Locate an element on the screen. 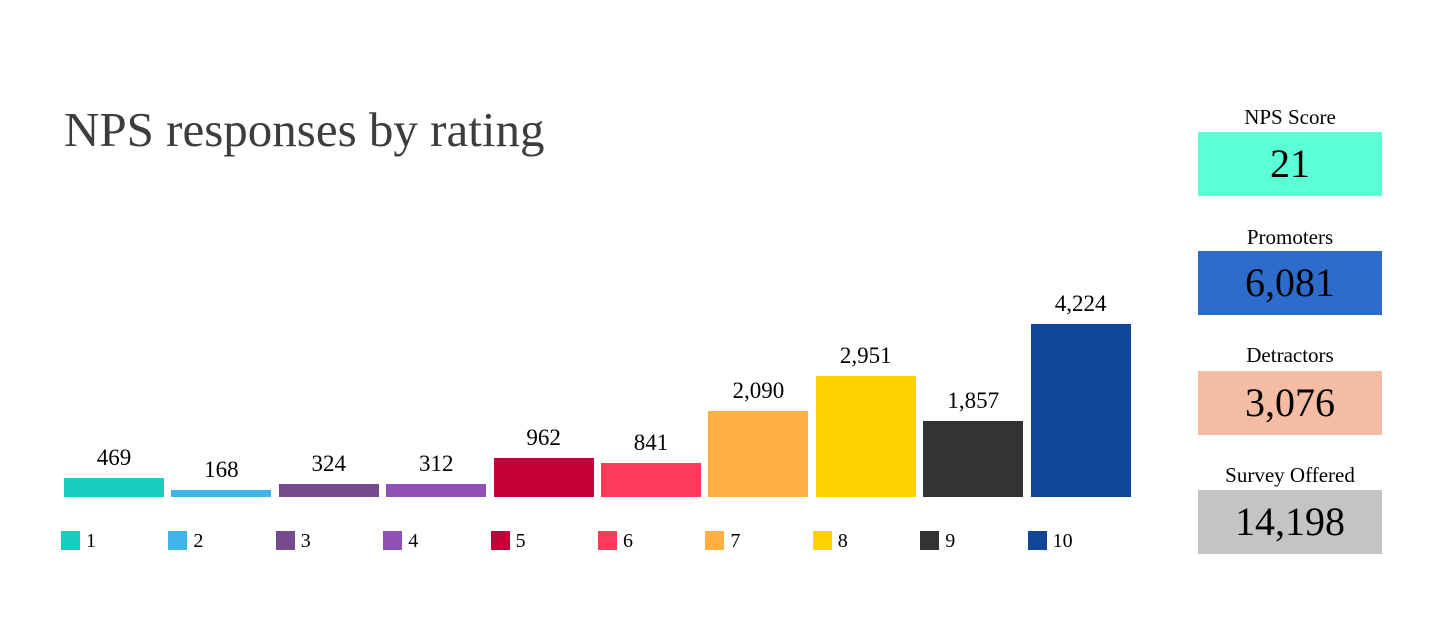 The width and height of the screenshot is (1434, 628). data-label: 841 is located at coordinates (651, 442).